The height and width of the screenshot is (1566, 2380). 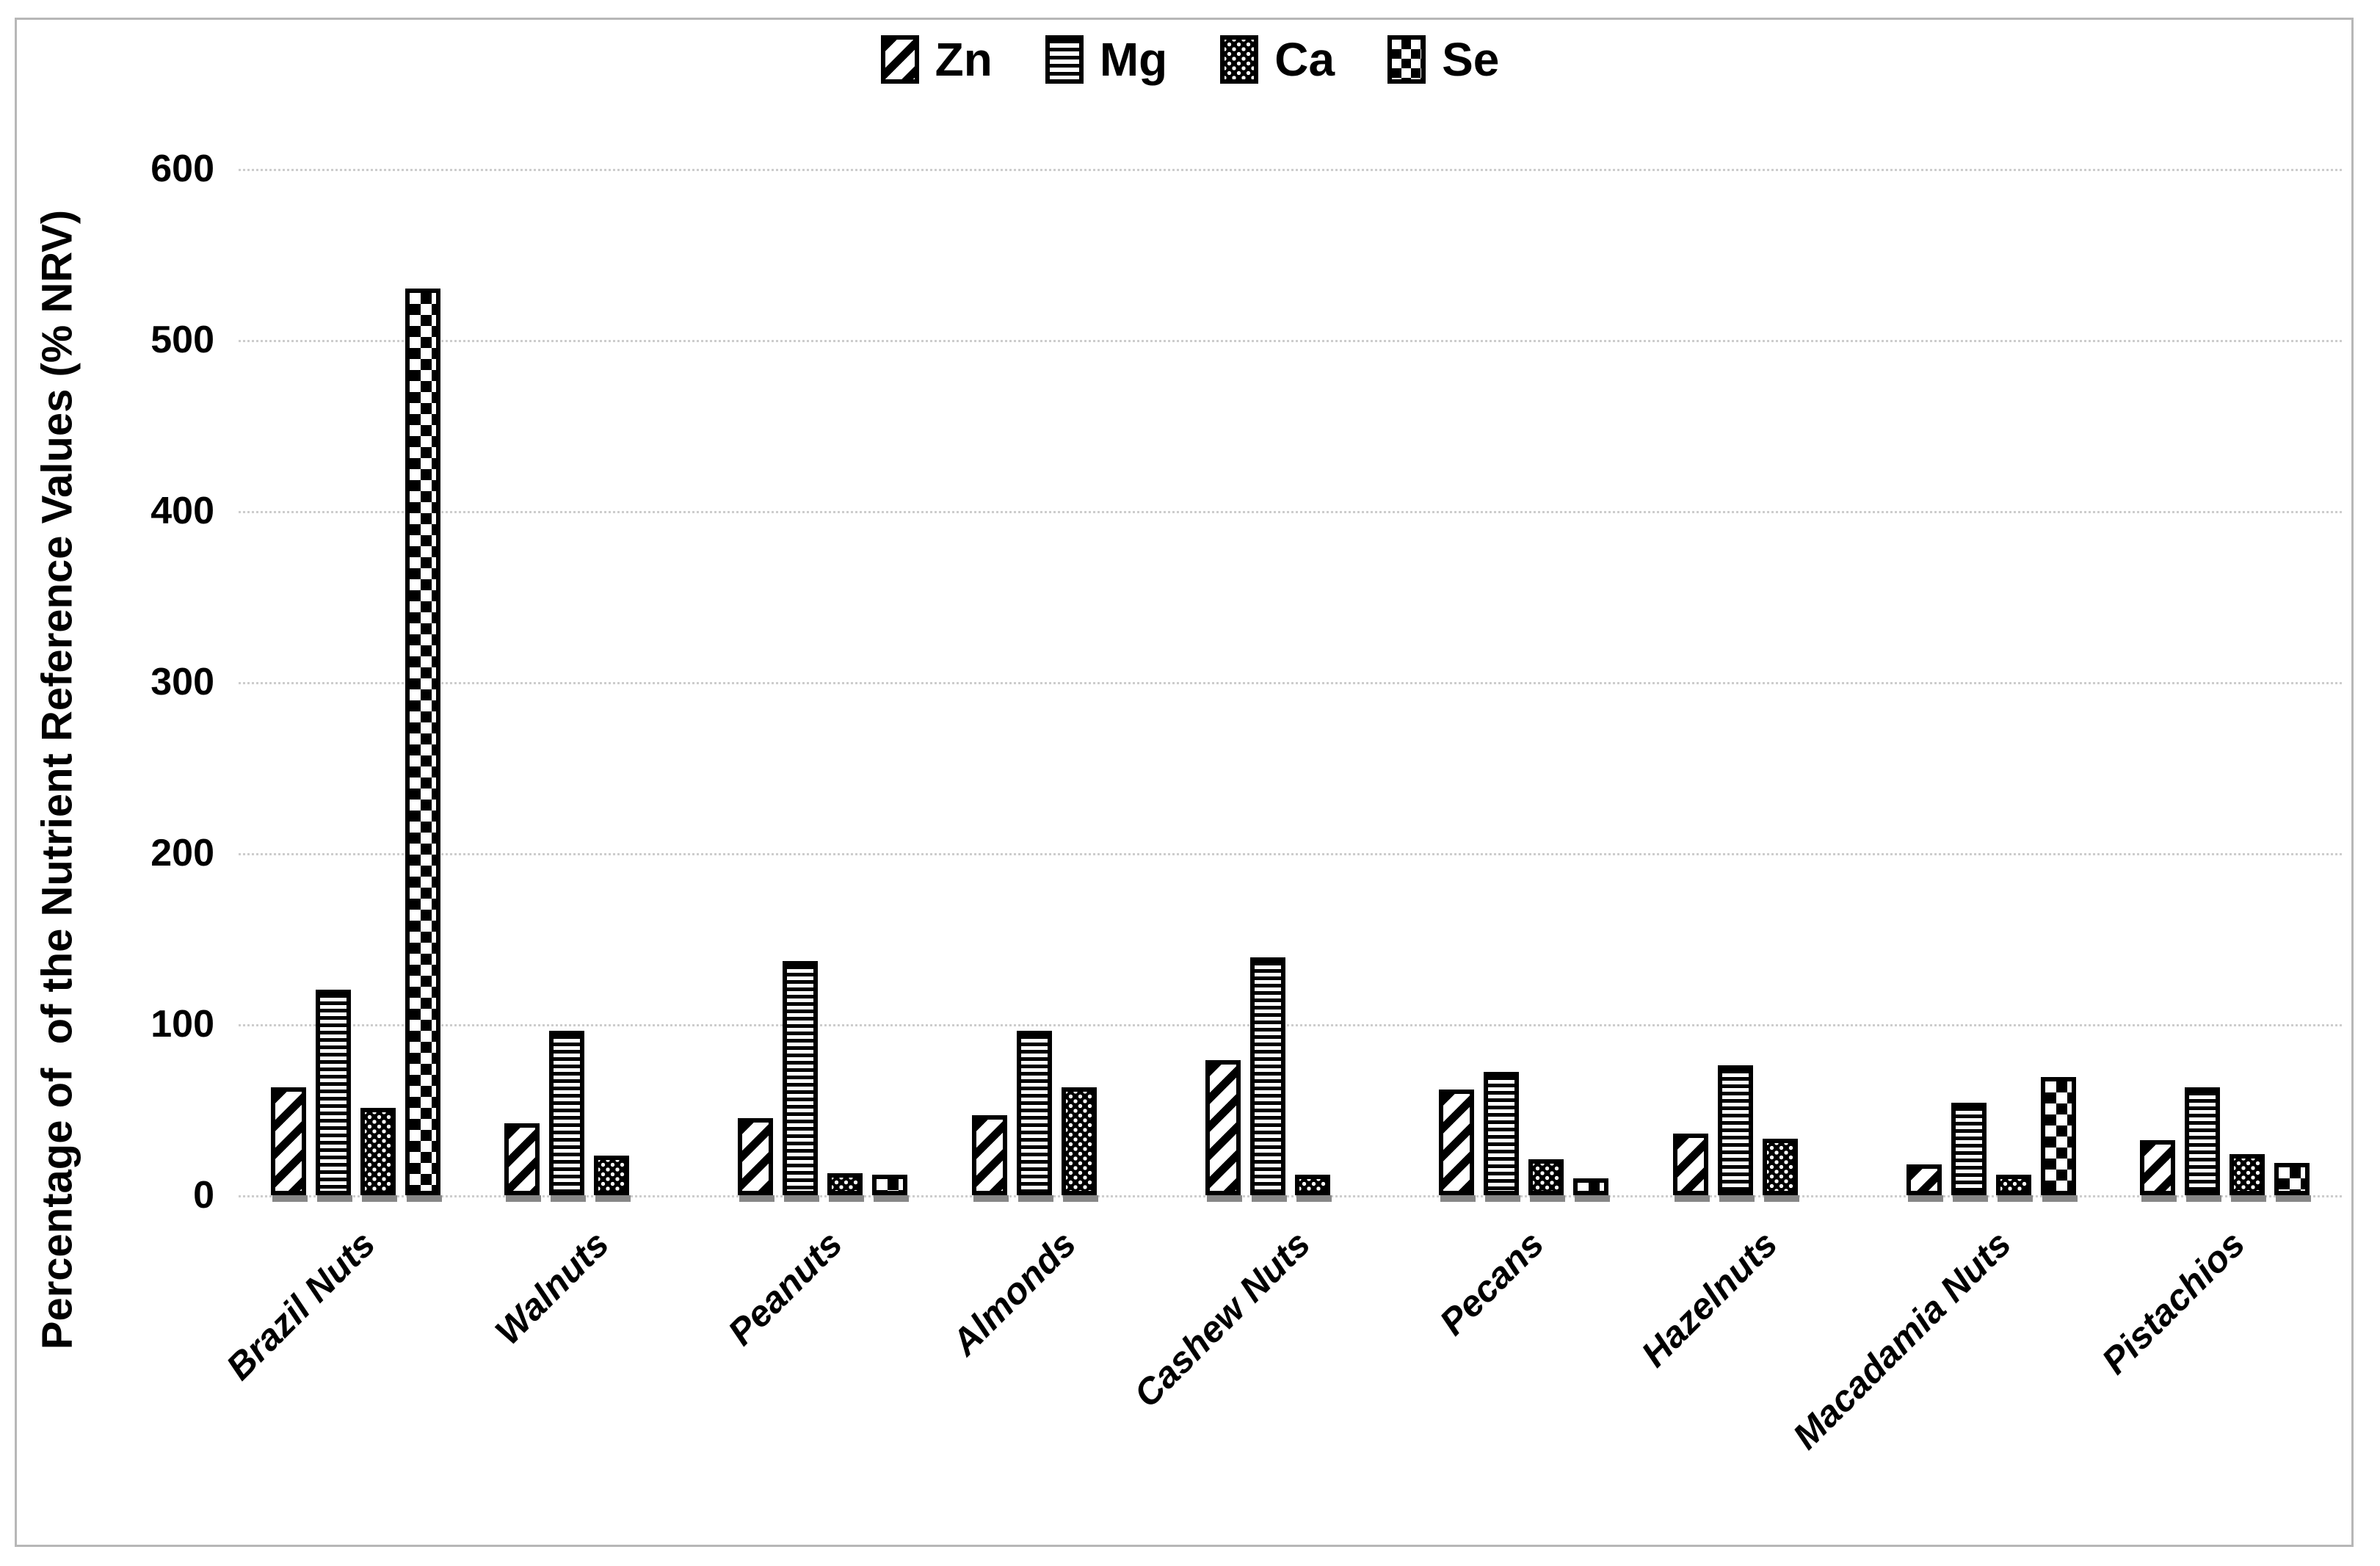 I want to click on bar-zn-pecans, so click(x=1457, y=1146).